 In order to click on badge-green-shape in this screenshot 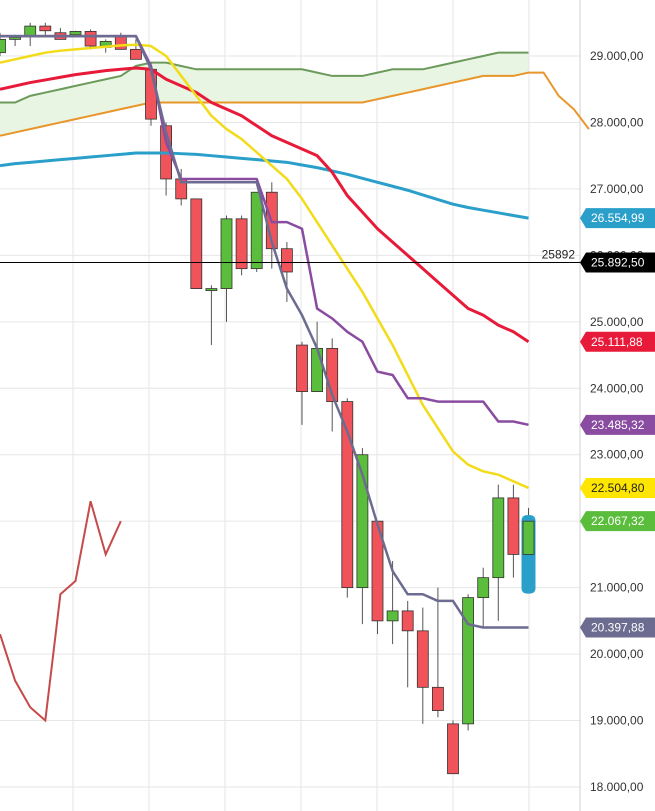, I will do `click(617, 521)`.